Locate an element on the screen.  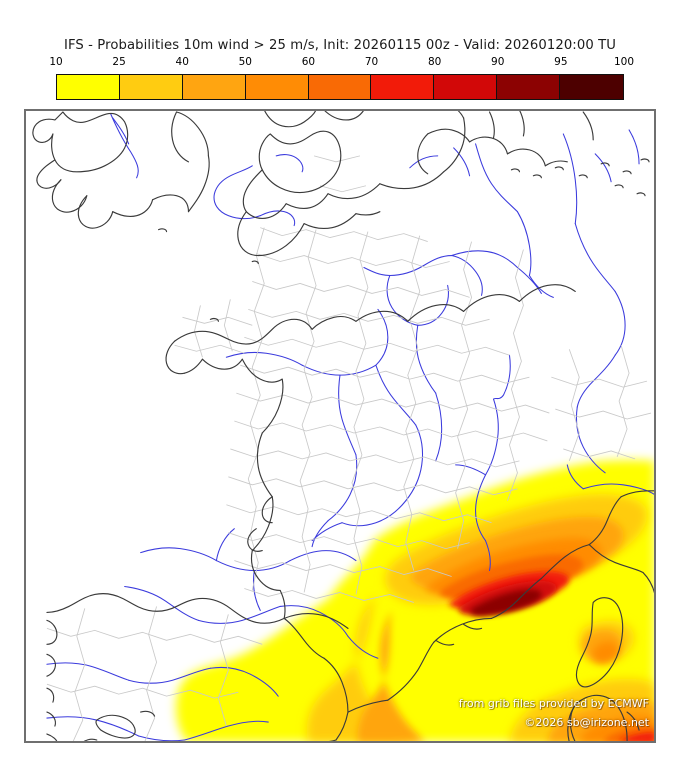
colorbar-tick-90: 90 is located at coordinates (498, 62).